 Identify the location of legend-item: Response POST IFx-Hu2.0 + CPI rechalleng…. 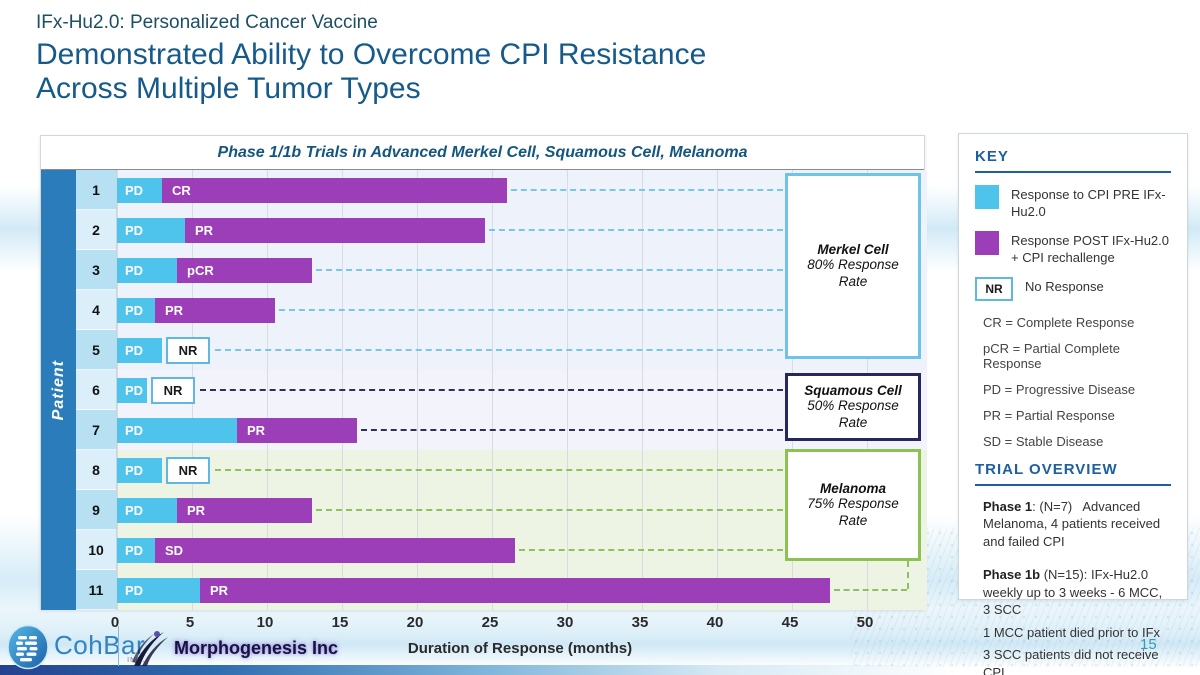
(1073, 248).